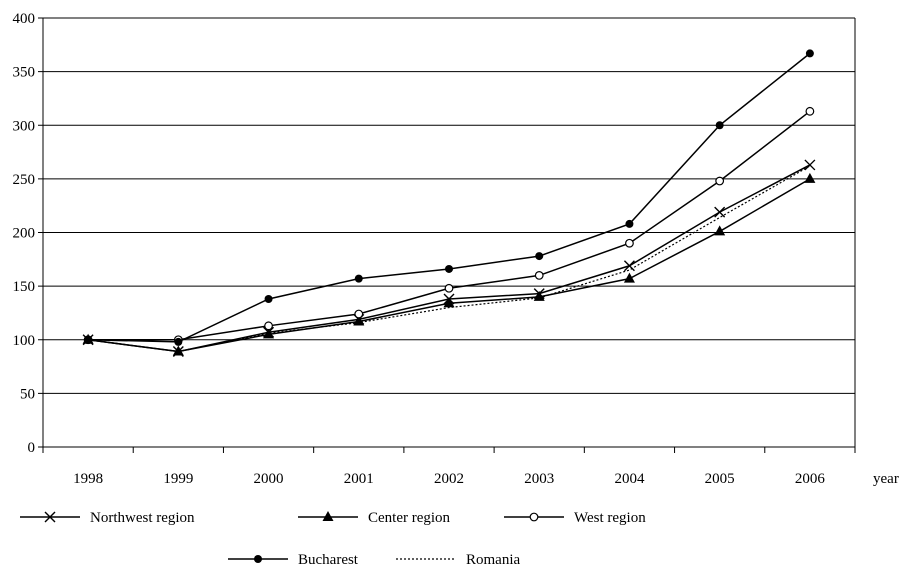 The height and width of the screenshot is (571, 909). Describe the element at coordinates (409, 518) in the screenshot. I see `legend-label: Center region` at that location.